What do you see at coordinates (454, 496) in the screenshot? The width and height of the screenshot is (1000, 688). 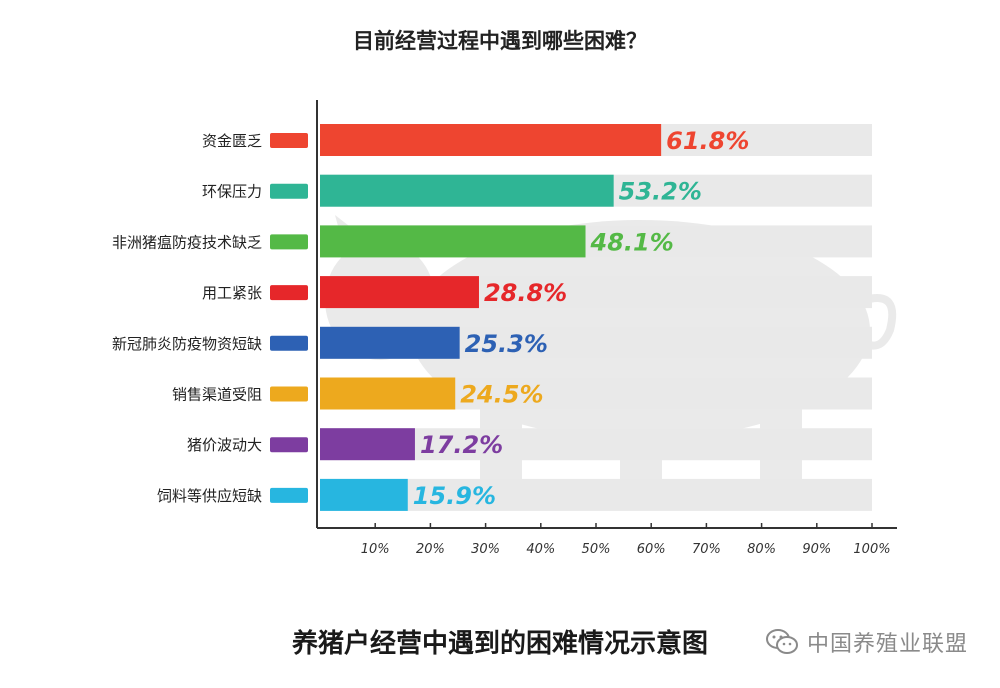 I see `data-label: 15.9%` at bounding box center [454, 496].